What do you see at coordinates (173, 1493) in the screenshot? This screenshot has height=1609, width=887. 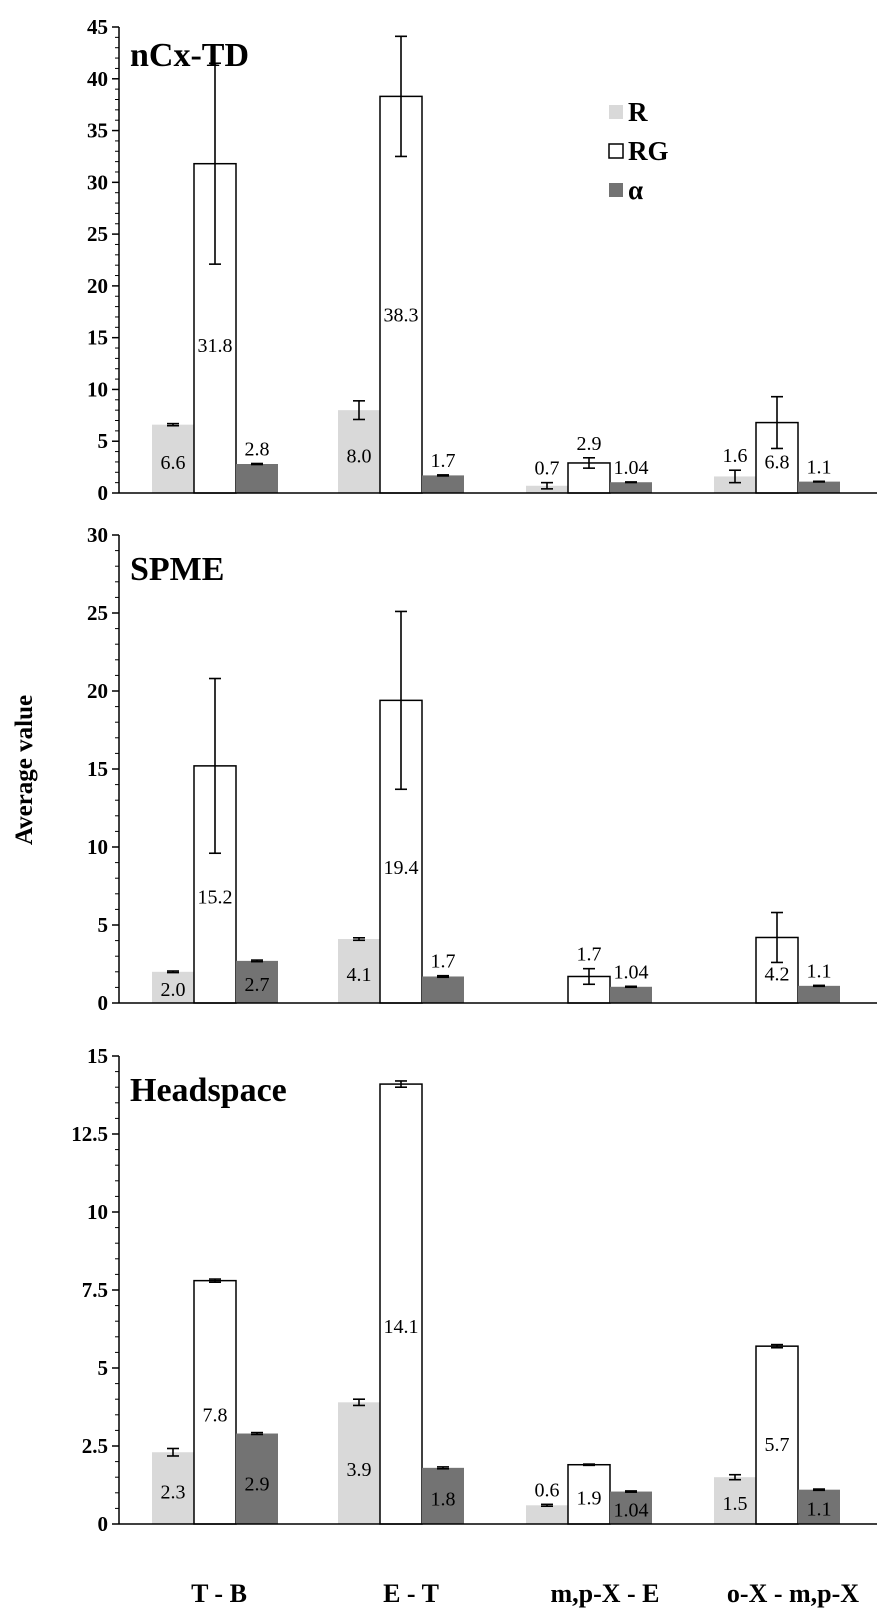 I see `data-label: 2.3` at bounding box center [173, 1493].